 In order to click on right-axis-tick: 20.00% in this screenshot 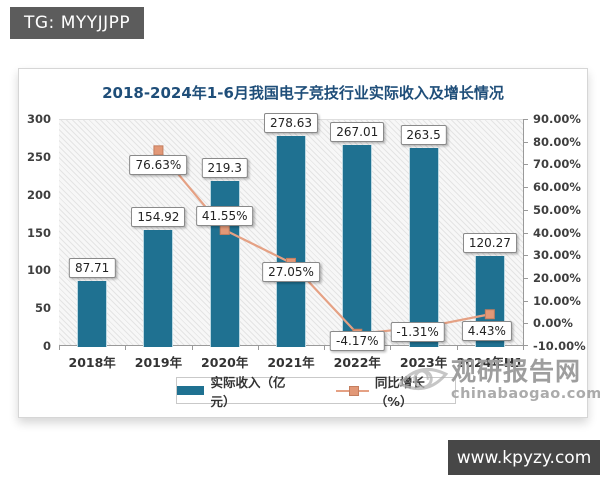, I will do `click(557, 277)`.